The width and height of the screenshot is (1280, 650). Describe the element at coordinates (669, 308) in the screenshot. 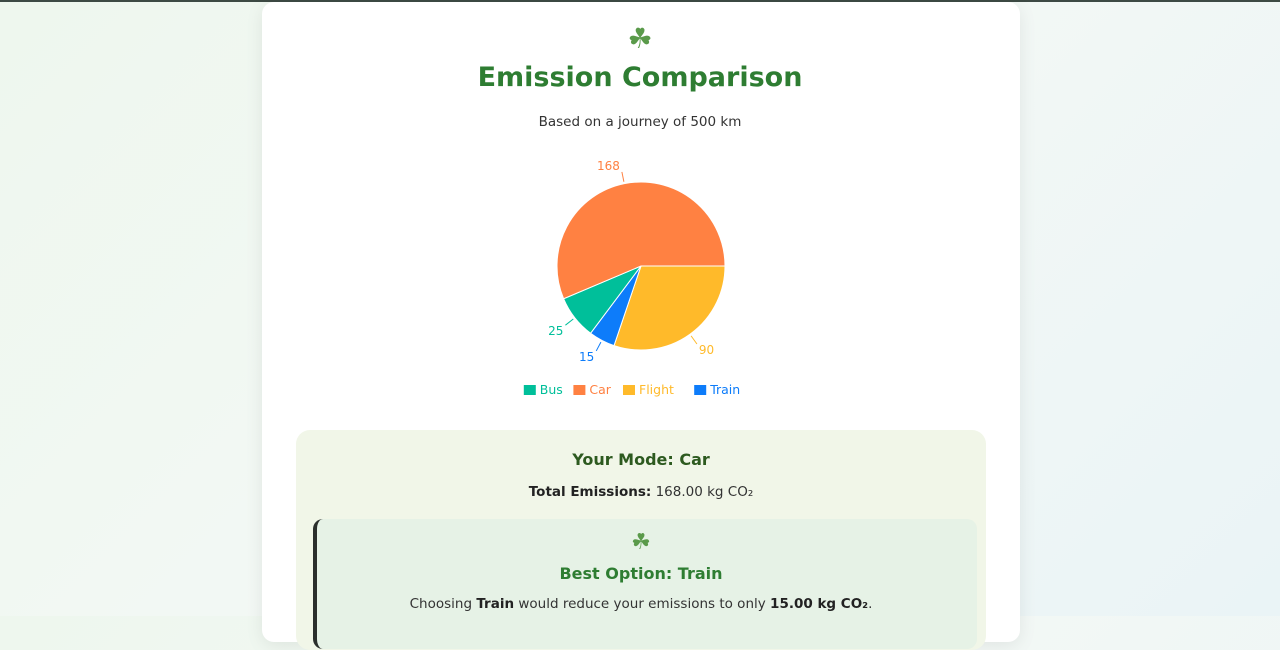

I see `pie-slice-flight` at that location.